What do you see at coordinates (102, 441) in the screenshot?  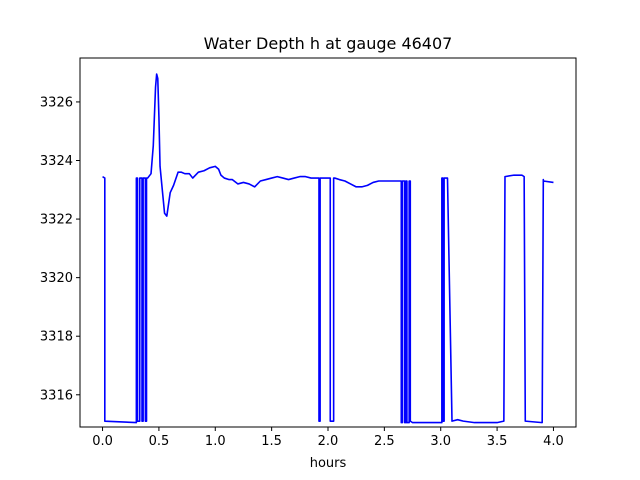 I see `x-tick-label: 0.0` at bounding box center [102, 441].